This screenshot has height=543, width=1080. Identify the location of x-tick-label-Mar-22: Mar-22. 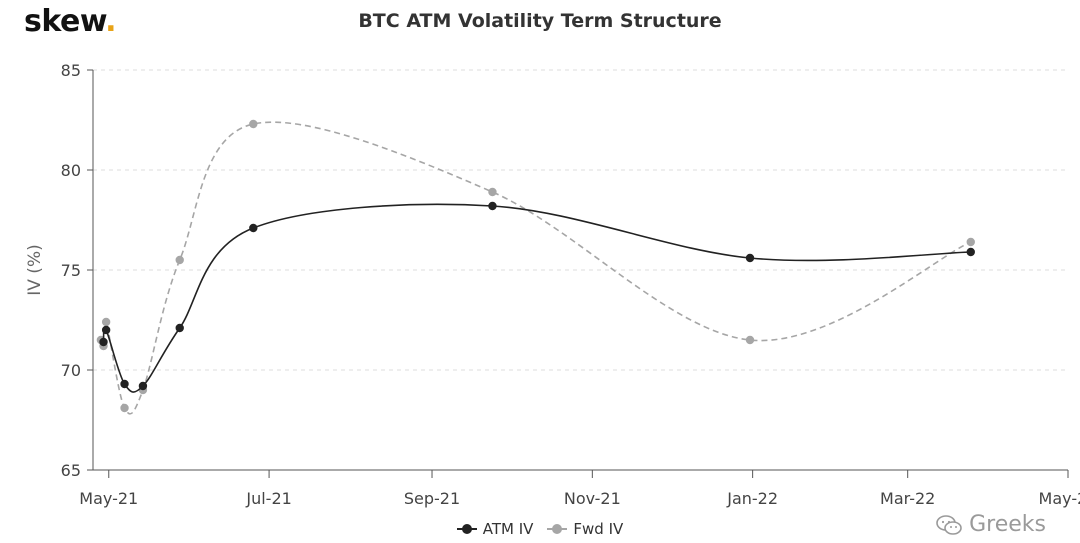
(907, 498).